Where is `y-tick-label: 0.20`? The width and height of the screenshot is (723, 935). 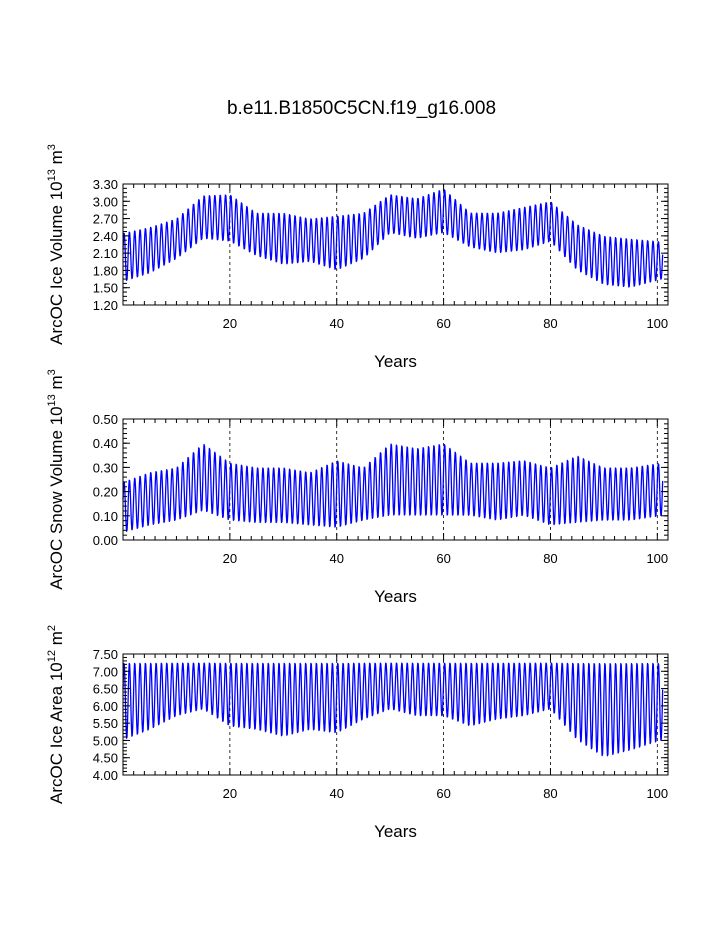 y-tick-label: 0.20 is located at coordinates (105, 492).